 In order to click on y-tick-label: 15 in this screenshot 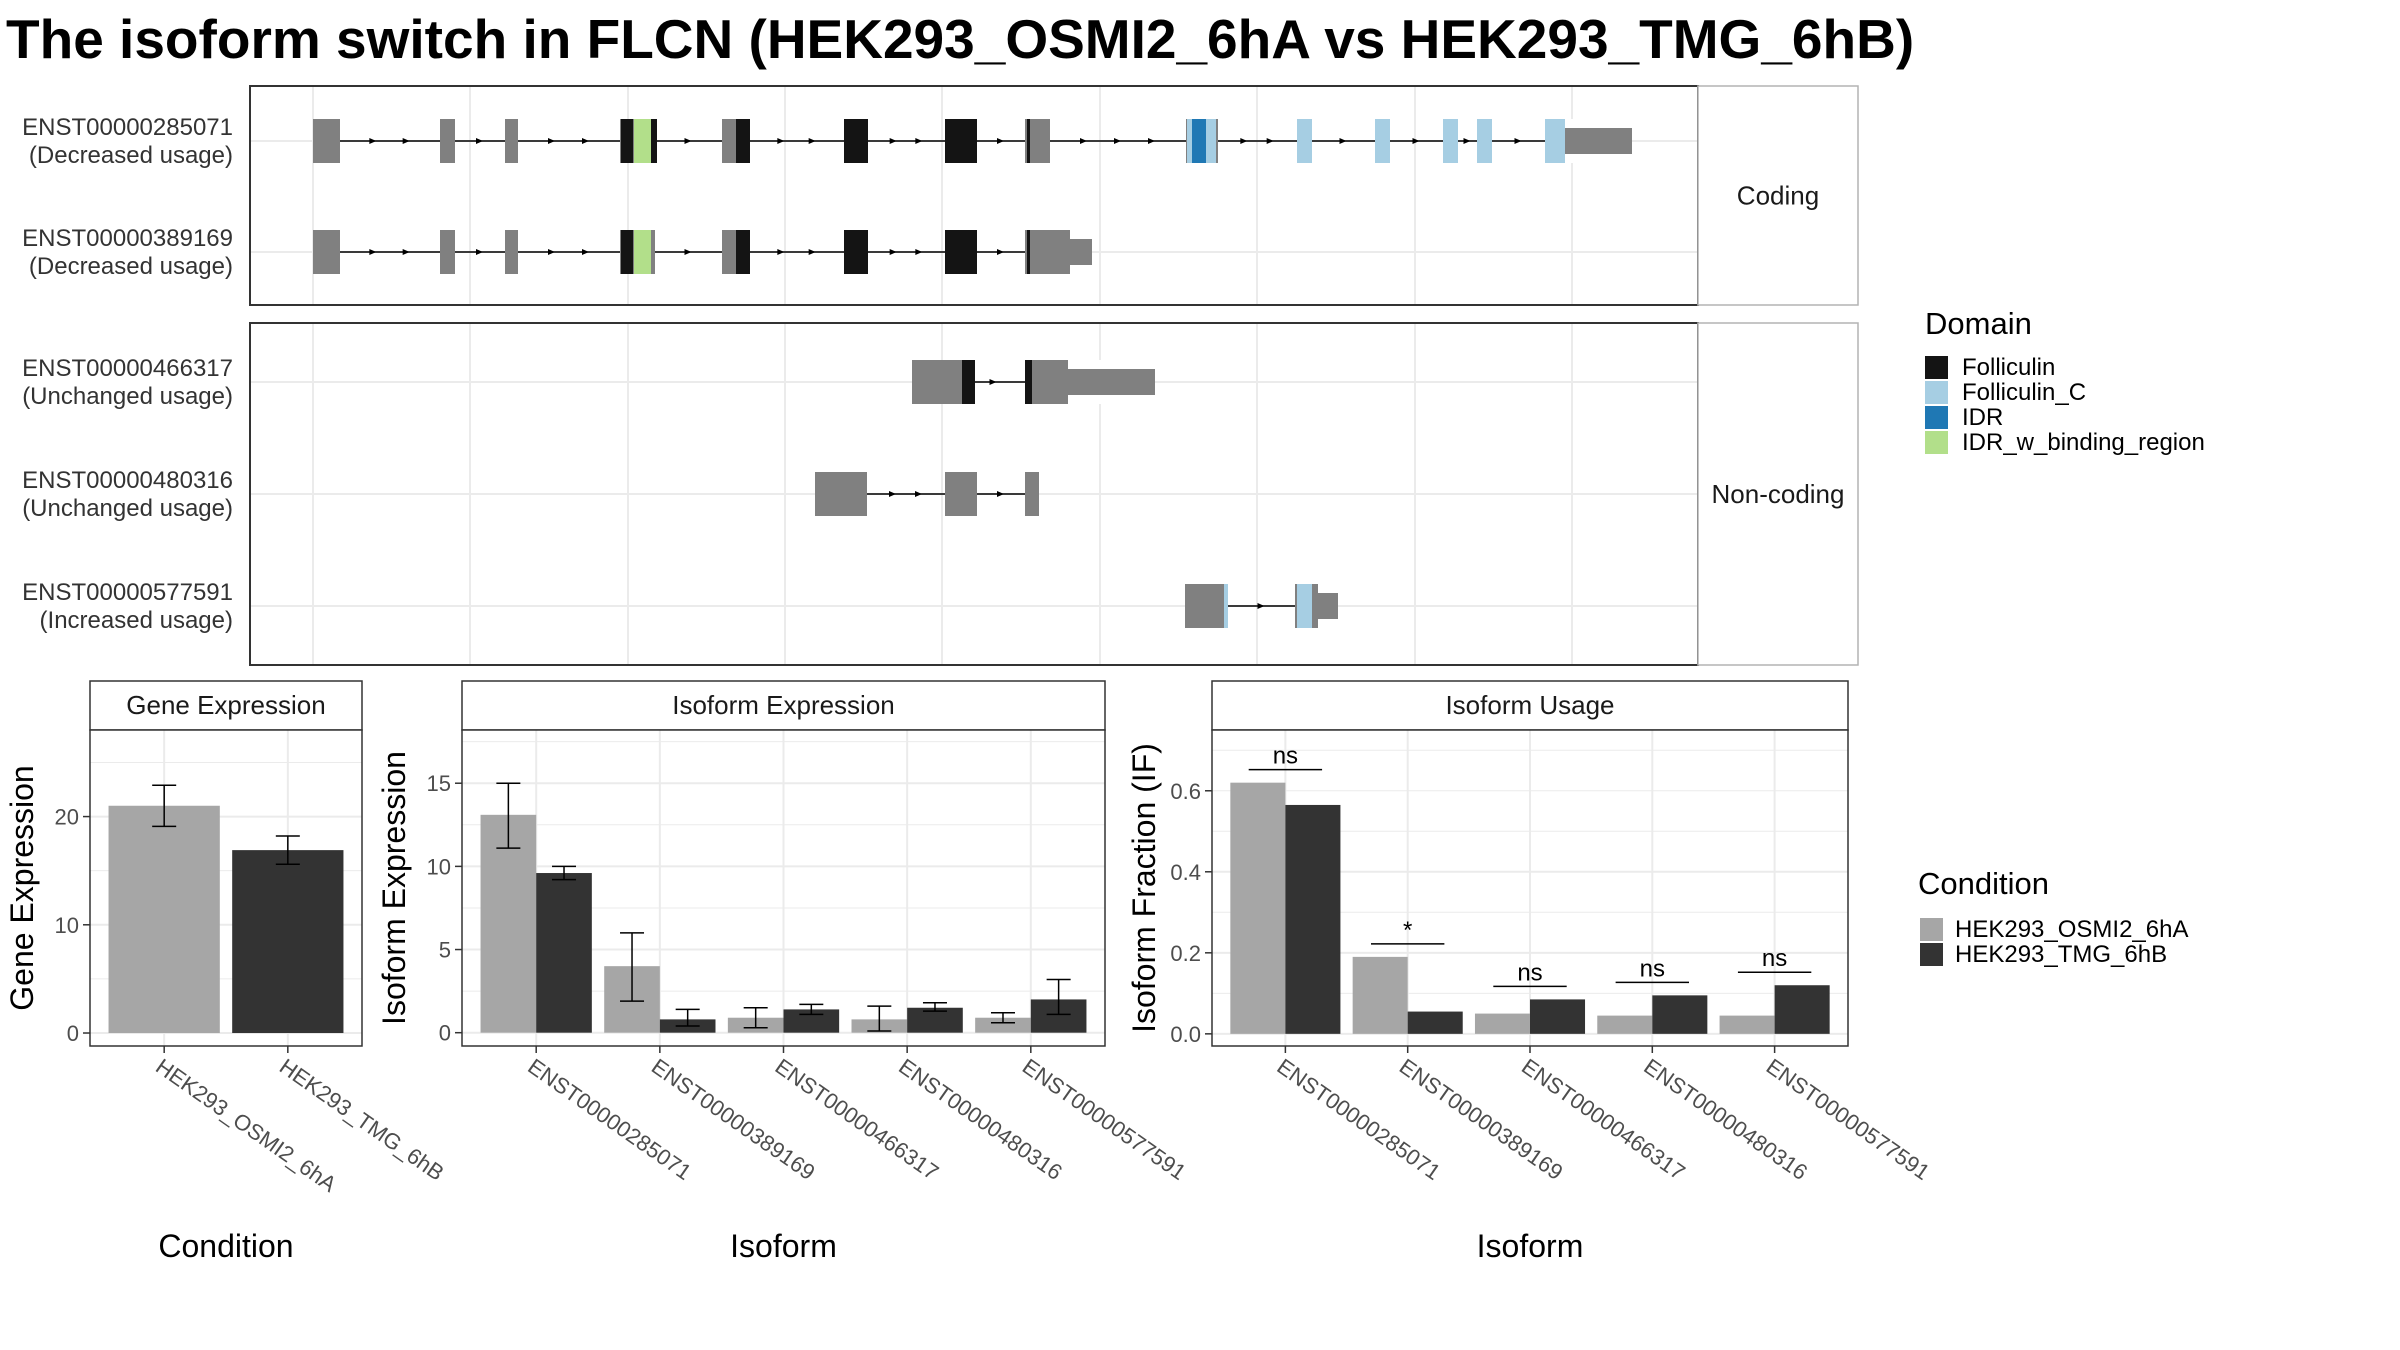, I will do `click(439, 783)`.